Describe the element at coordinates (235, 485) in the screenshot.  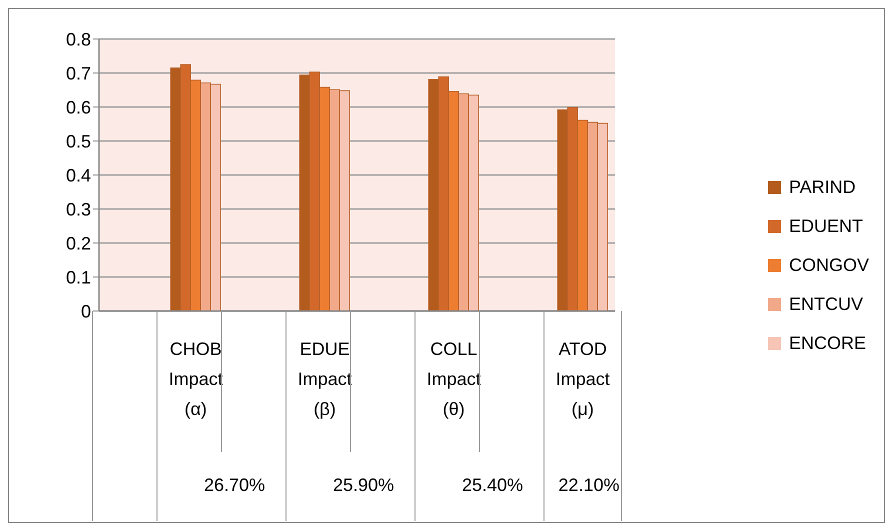
I see `text: 26.70%` at that location.